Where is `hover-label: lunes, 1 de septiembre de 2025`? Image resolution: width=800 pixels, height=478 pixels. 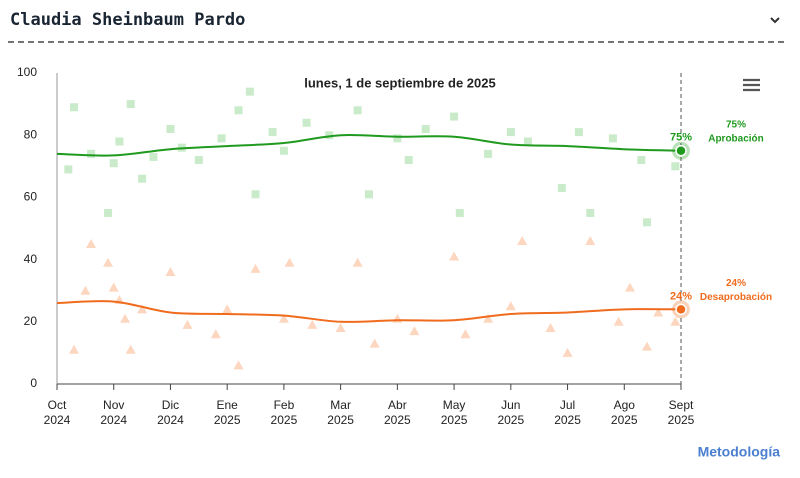 hover-label: lunes, 1 de septiembre de 2025 is located at coordinates (399, 82).